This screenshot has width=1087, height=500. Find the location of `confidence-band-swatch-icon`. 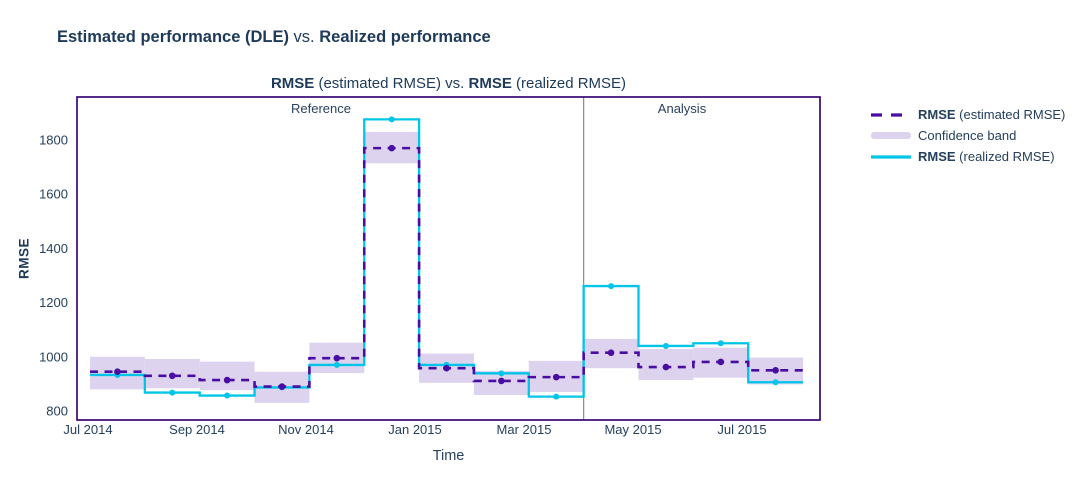

confidence-band-swatch-icon is located at coordinates (891, 135).